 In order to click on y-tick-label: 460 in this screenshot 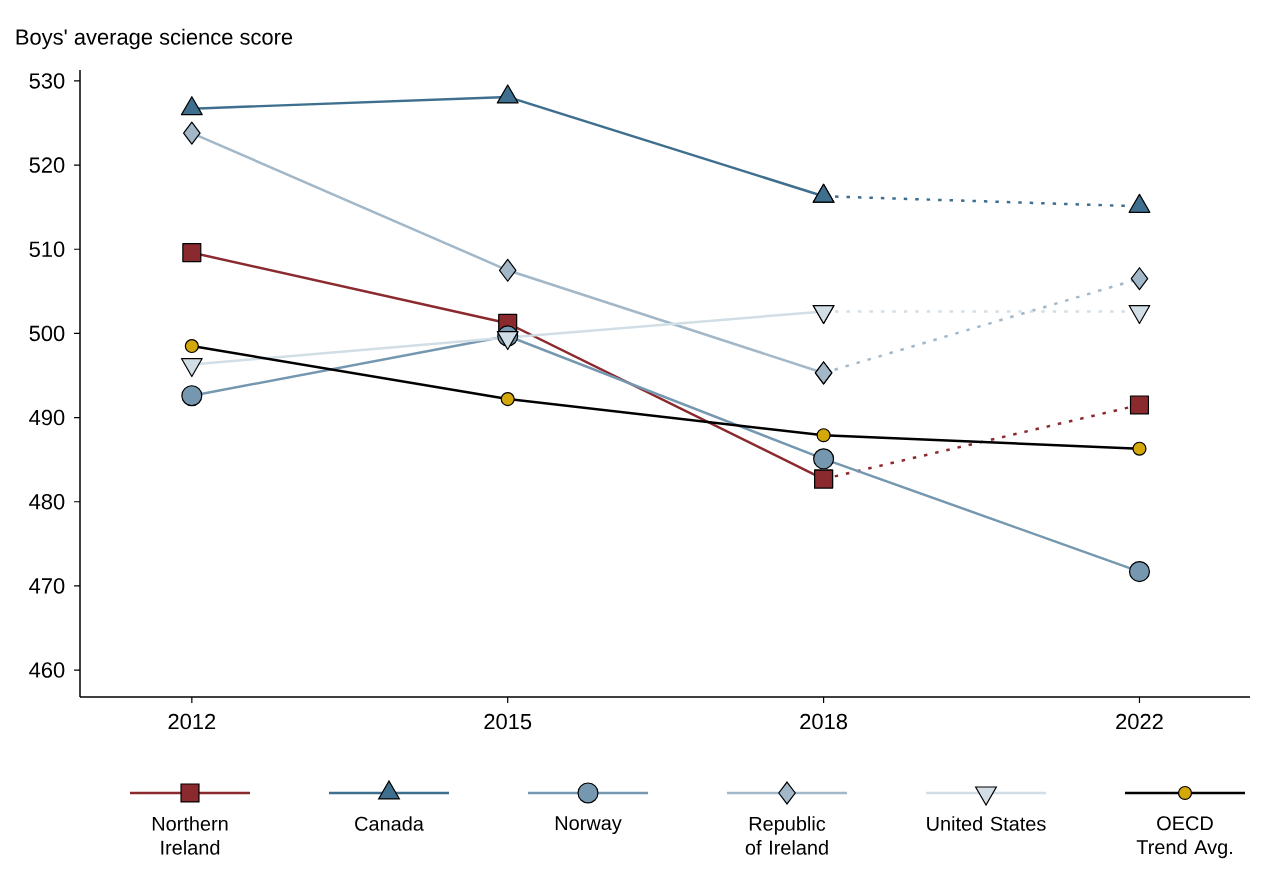, I will do `click(47, 670)`.